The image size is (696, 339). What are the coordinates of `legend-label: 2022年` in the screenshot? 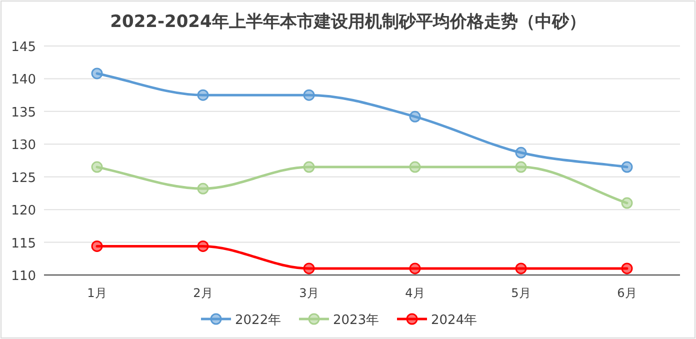 It's located at (258, 320).